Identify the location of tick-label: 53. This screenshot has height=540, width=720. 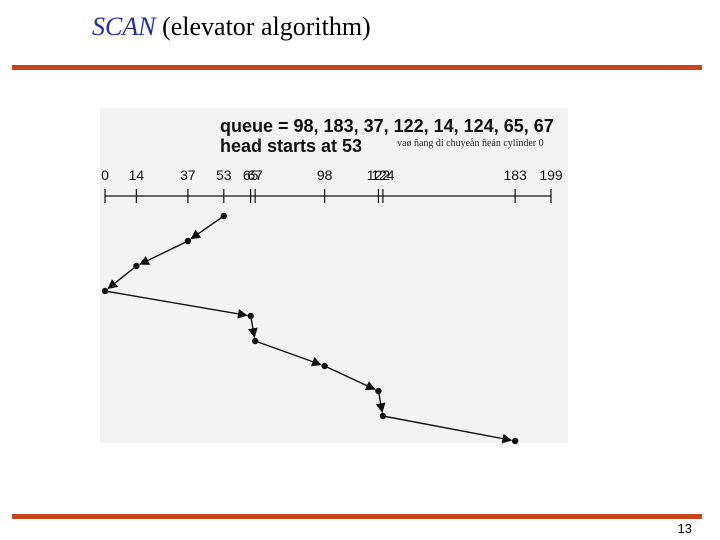
(224, 175).